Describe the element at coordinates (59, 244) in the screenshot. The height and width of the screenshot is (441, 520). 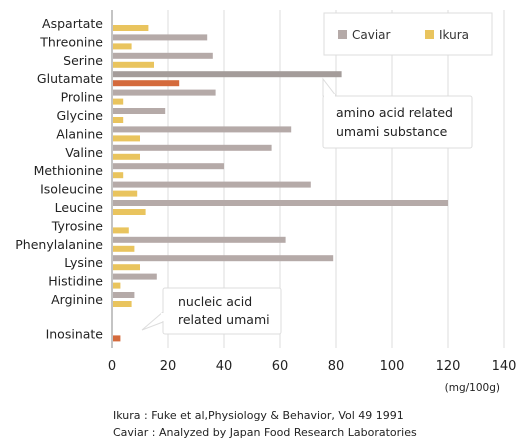
I see `category-label: Phenylalanine` at that location.